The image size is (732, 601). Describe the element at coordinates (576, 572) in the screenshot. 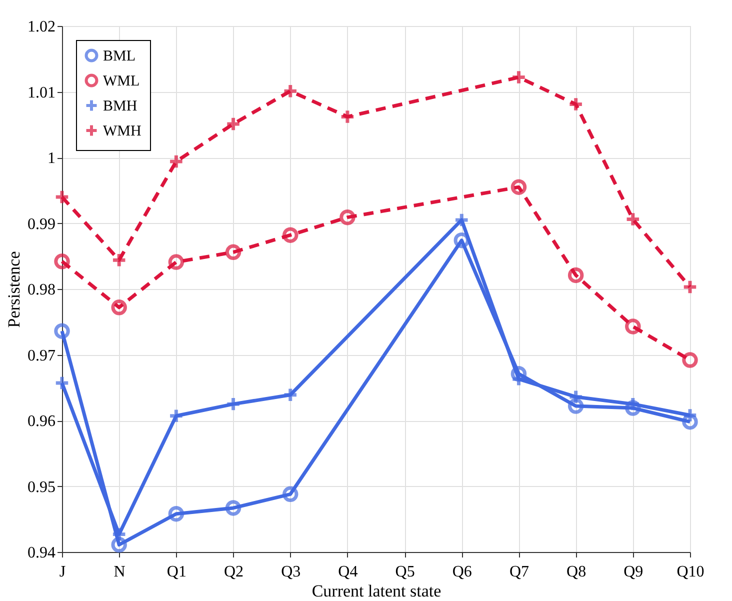

I see `x-tick-label: Q8` at that location.